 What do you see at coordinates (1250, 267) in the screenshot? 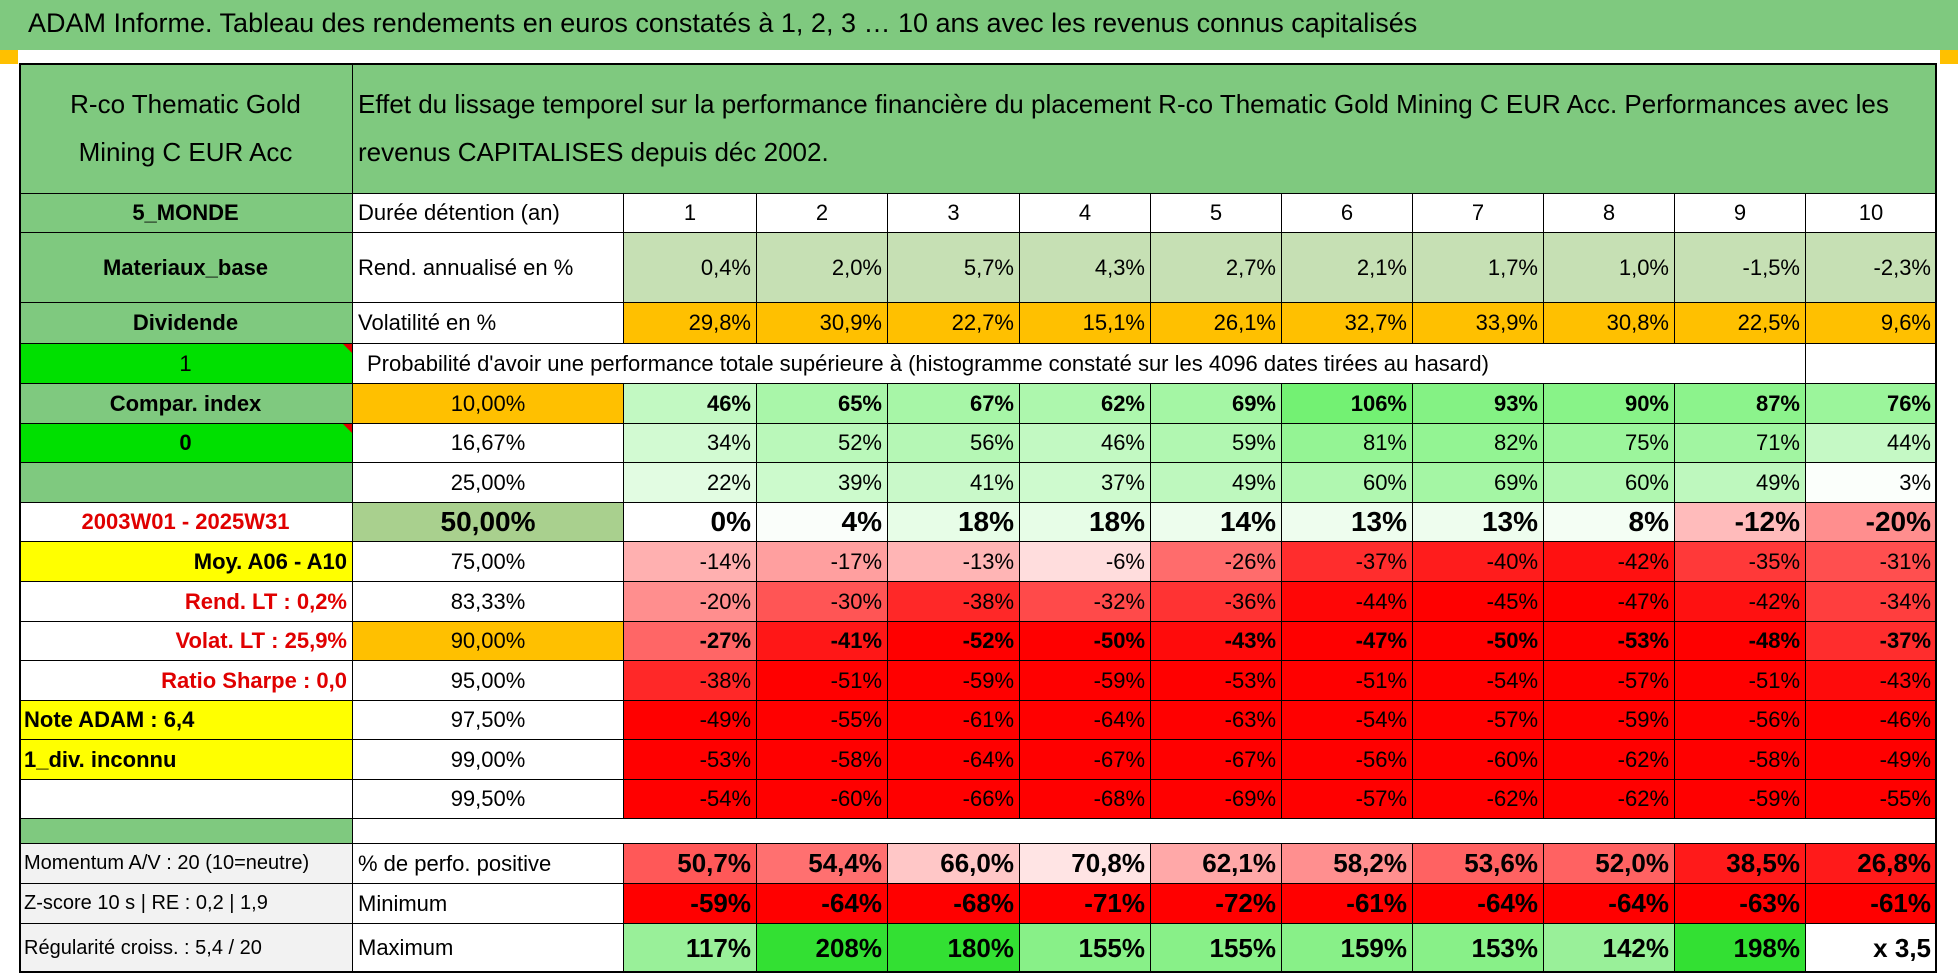
I see `rend-value-text: 2,7%` at bounding box center [1250, 267].